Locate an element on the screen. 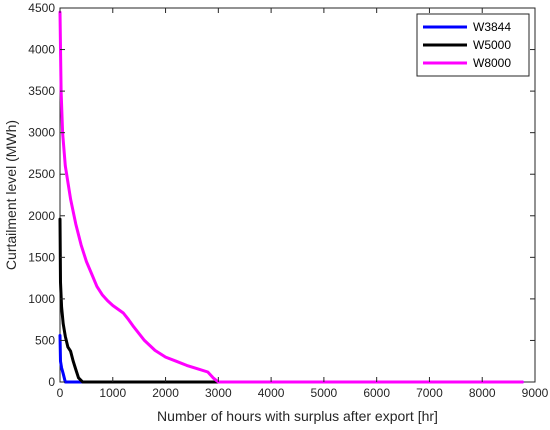 Image resolution: width=550 pixels, height=430 pixels. x-tick-label: 9000 is located at coordinates (535, 393).